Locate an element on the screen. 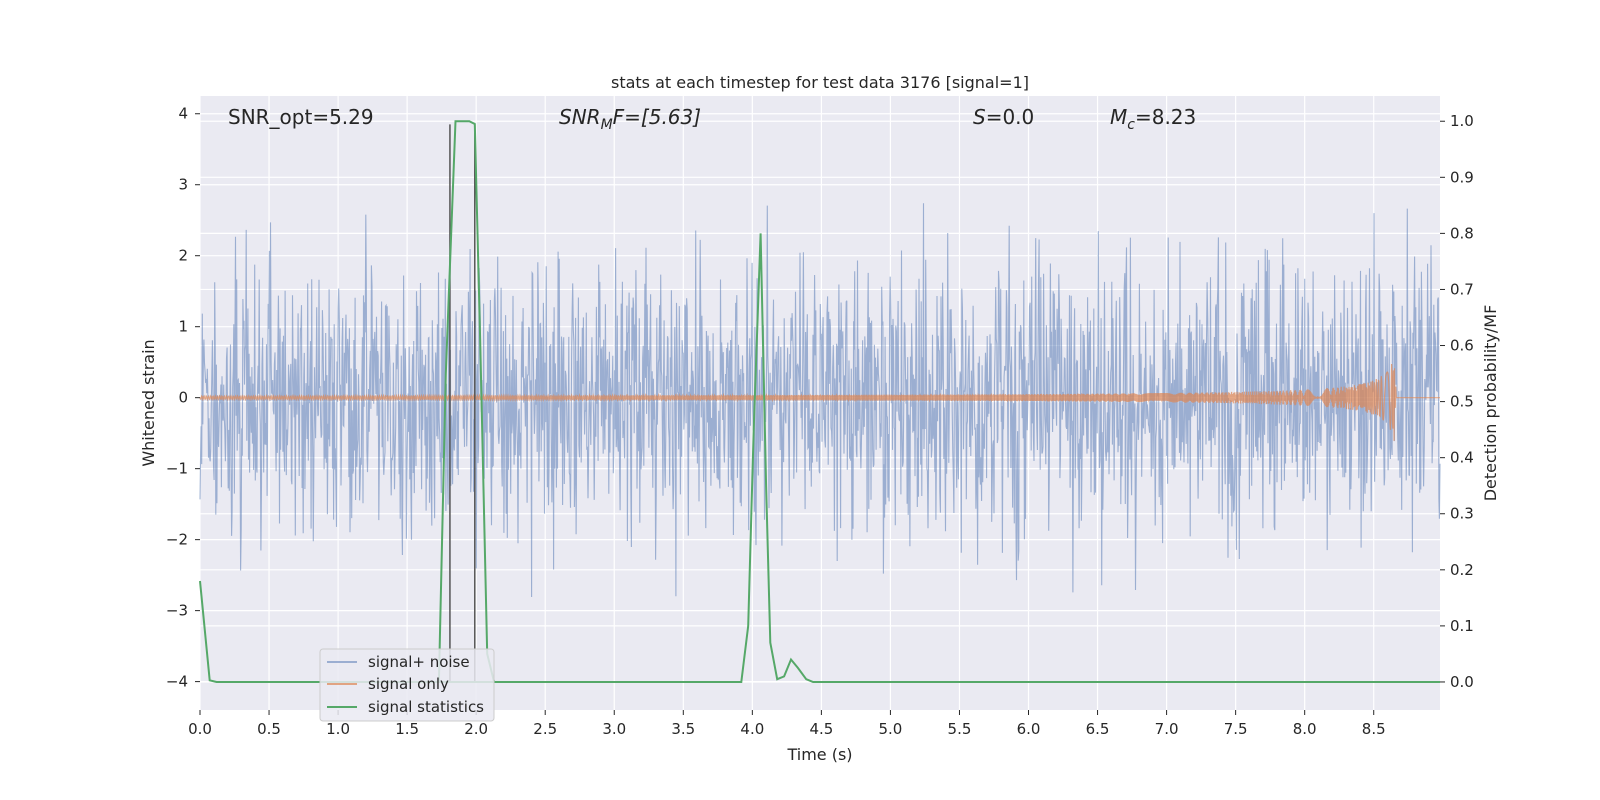 Image resolution: width=1600 pixels, height=800 pixels. signal-only-series is located at coordinates (819, 402).